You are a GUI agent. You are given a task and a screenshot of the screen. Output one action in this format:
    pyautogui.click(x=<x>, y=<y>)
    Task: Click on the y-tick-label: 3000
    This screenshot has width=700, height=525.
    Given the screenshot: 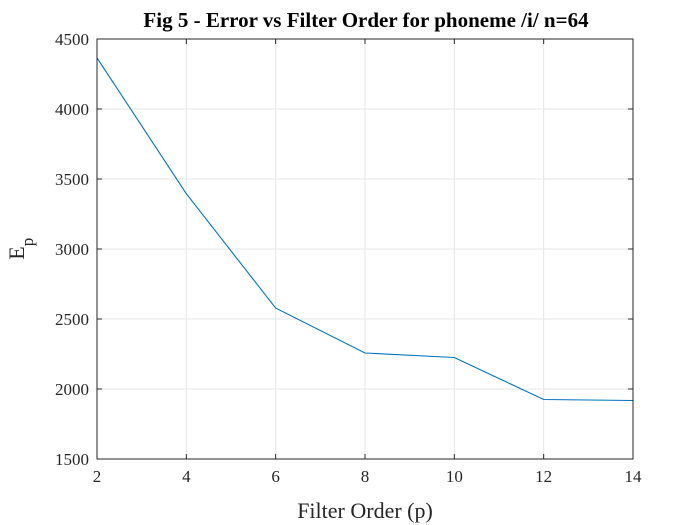 What is the action you would take?
    pyautogui.click(x=72, y=249)
    